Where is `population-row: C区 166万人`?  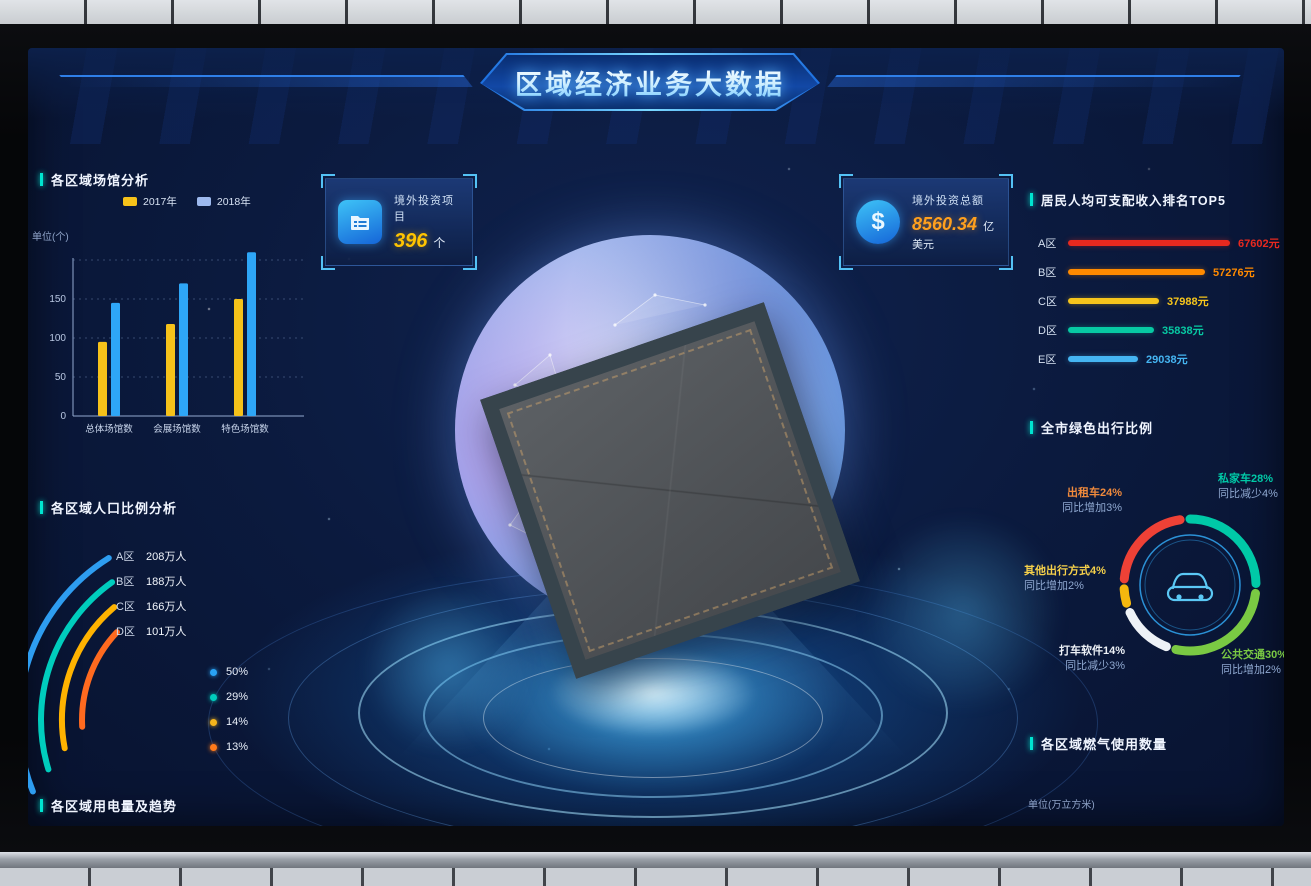
population-row: C区 166万人 is located at coordinates (151, 610).